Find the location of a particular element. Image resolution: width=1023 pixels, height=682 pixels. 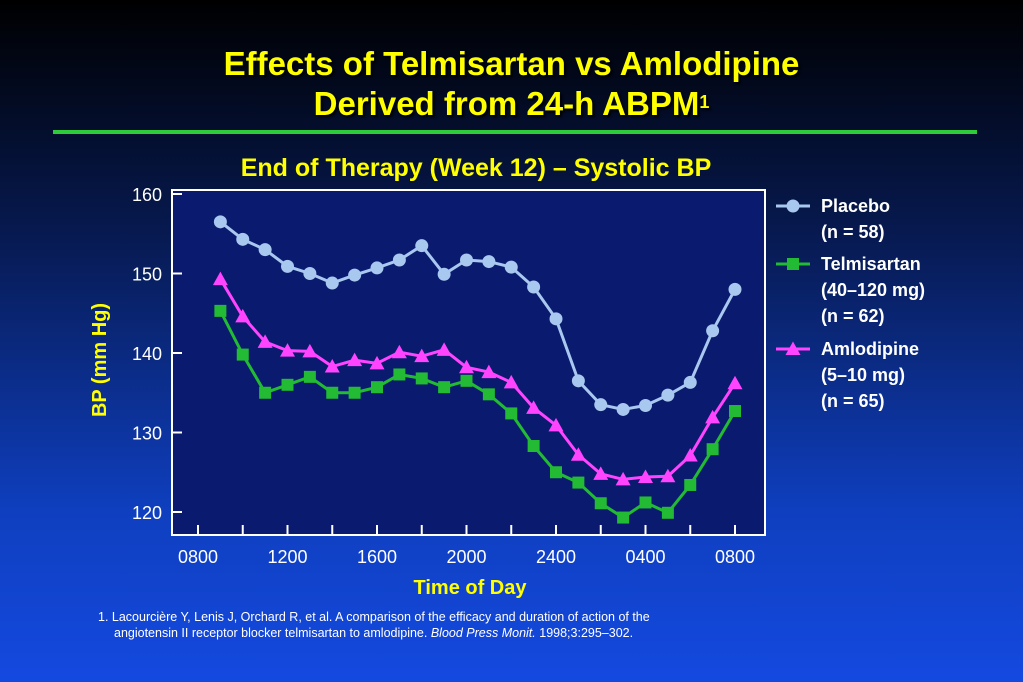

title-footnote-marker: 1 is located at coordinates (704, 102).